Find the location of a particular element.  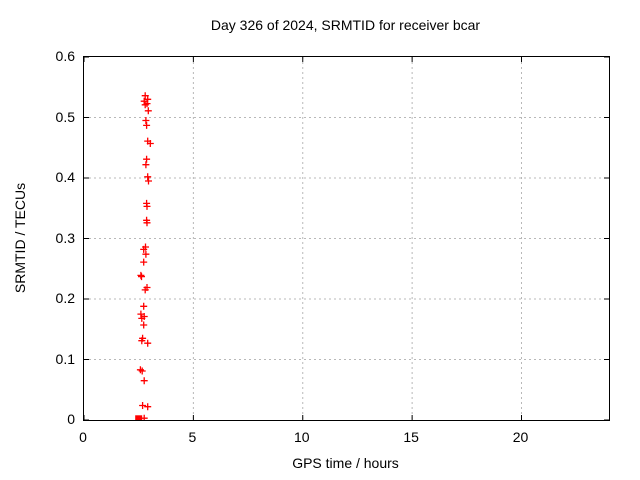

y-tick-label: 0.5 is located at coordinates (65, 116).